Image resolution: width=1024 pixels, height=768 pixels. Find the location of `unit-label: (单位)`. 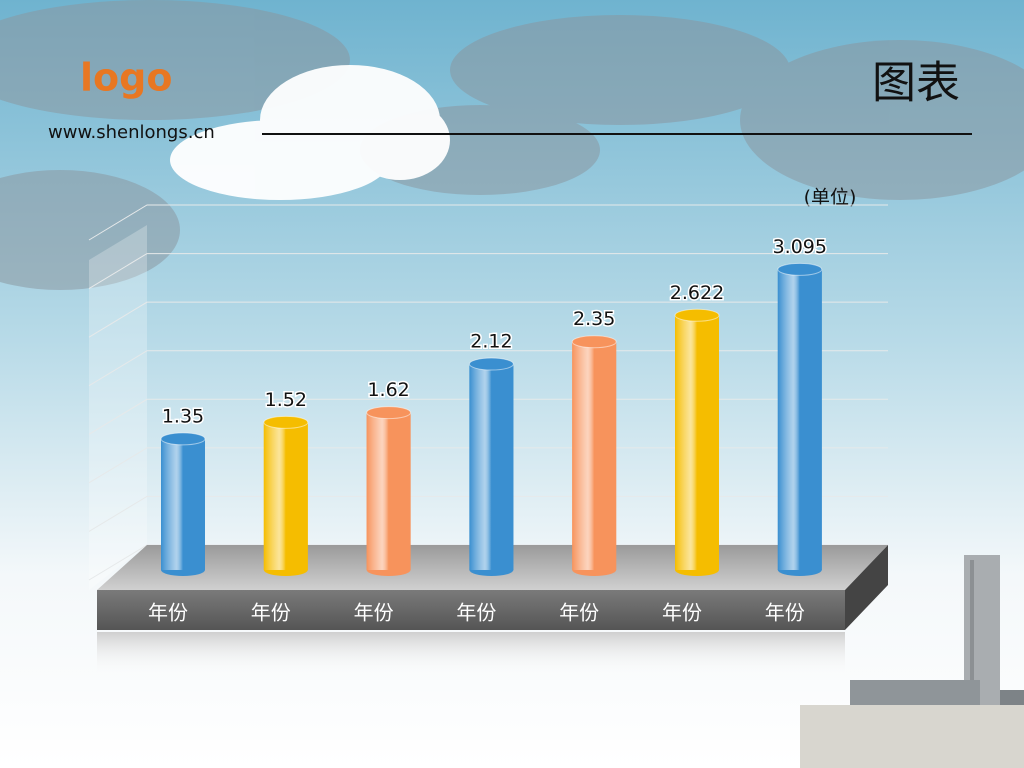

unit-label: (单位) is located at coordinates (830, 198).